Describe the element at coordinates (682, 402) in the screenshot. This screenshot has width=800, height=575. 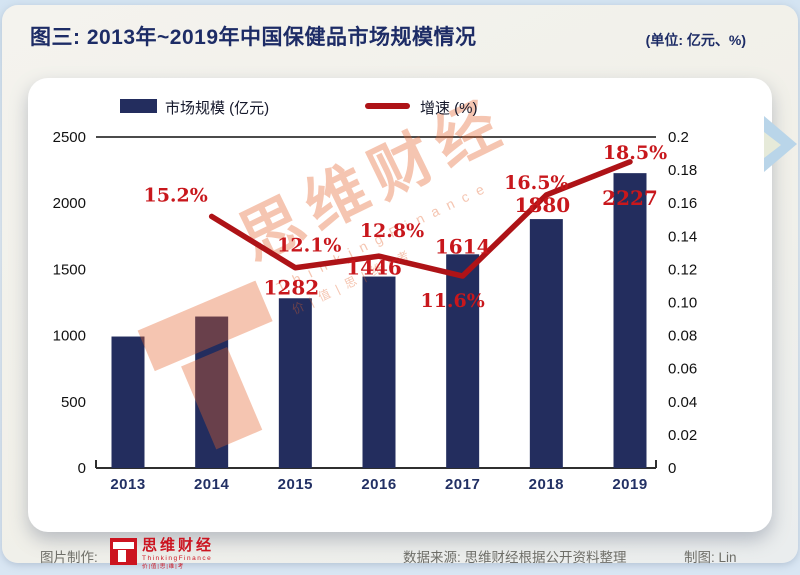
I see `right-axis-tick: 0.04` at that location.